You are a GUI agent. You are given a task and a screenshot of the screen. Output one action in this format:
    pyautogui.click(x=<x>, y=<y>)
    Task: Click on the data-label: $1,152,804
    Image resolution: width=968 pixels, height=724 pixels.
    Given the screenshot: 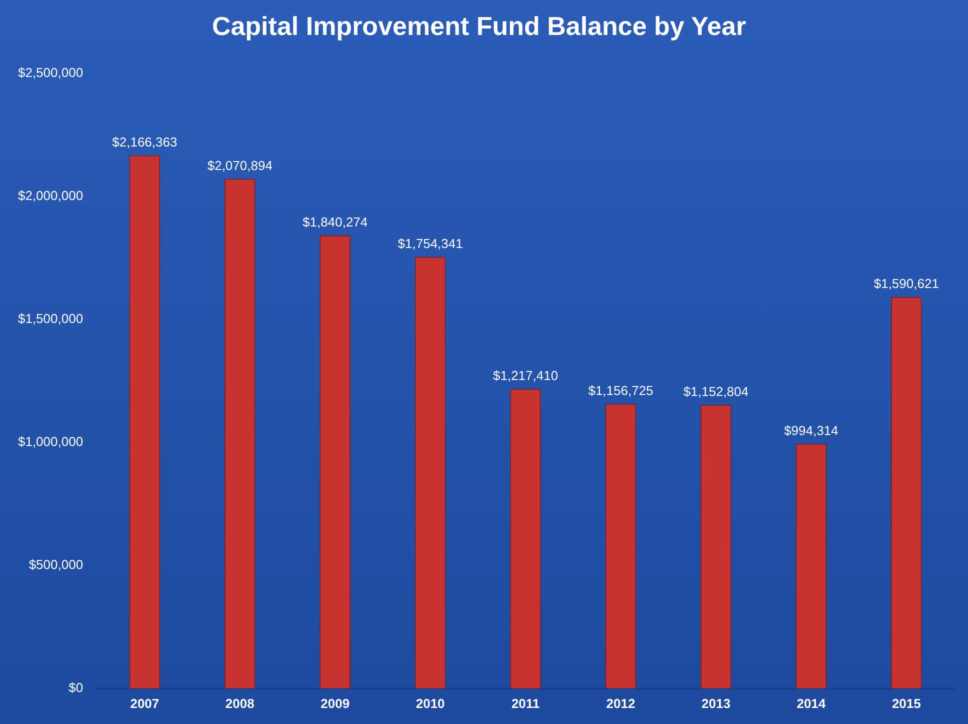 What is the action you would take?
    pyautogui.click(x=715, y=391)
    